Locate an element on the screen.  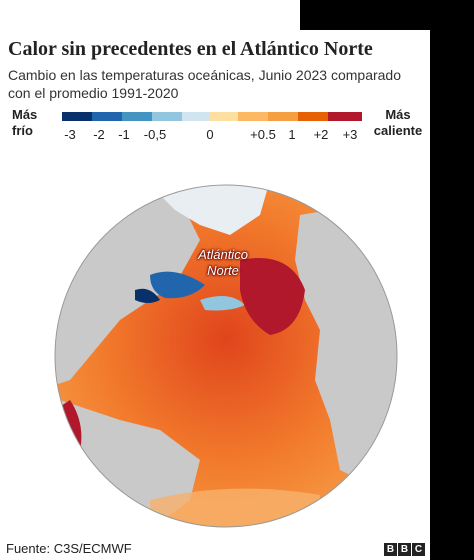
tick-label: +3 is located at coordinates (350, 134).